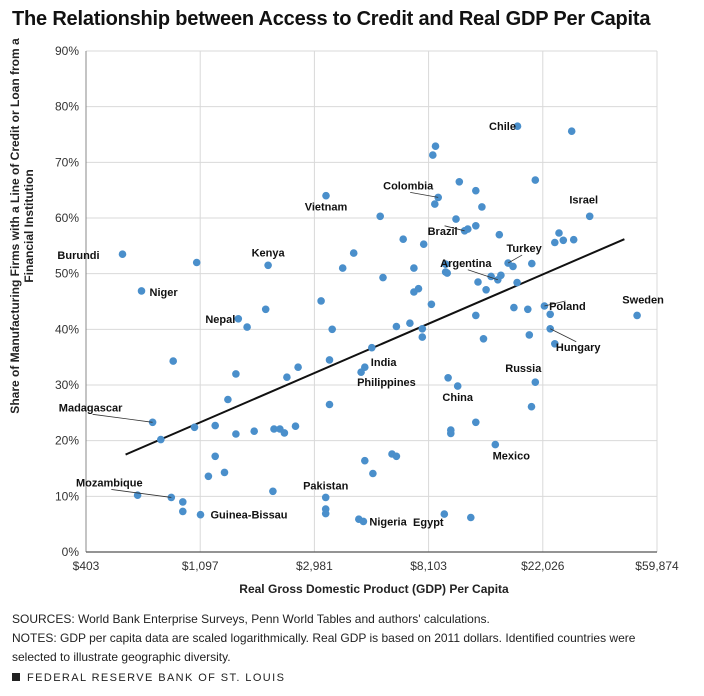 The image size is (704, 696). What do you see at coordinates (643, 300) in the screenshot?
I see `label-sweden: Sweden` at bounding box center [643, 300].